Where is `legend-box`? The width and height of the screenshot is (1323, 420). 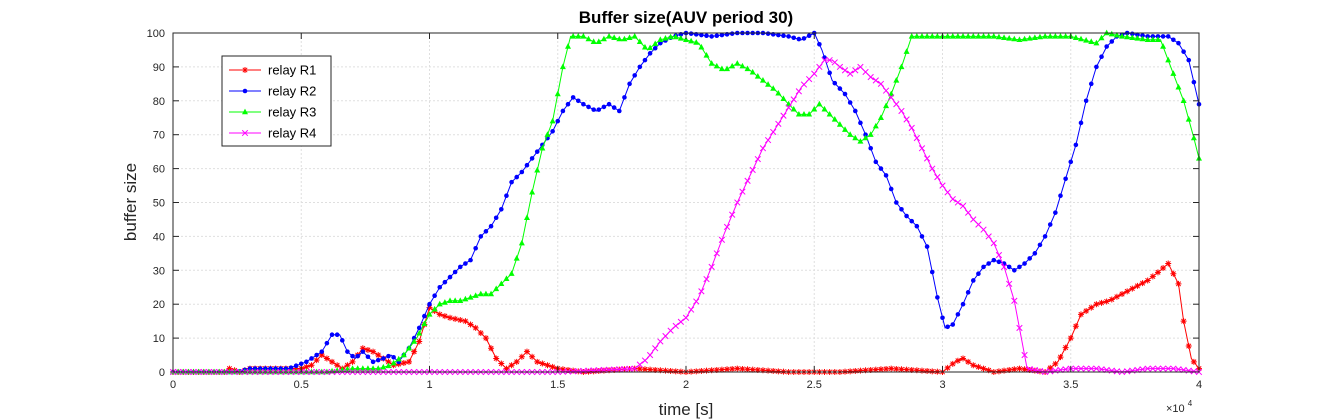
legend-box is located at coordinates (276, 101).